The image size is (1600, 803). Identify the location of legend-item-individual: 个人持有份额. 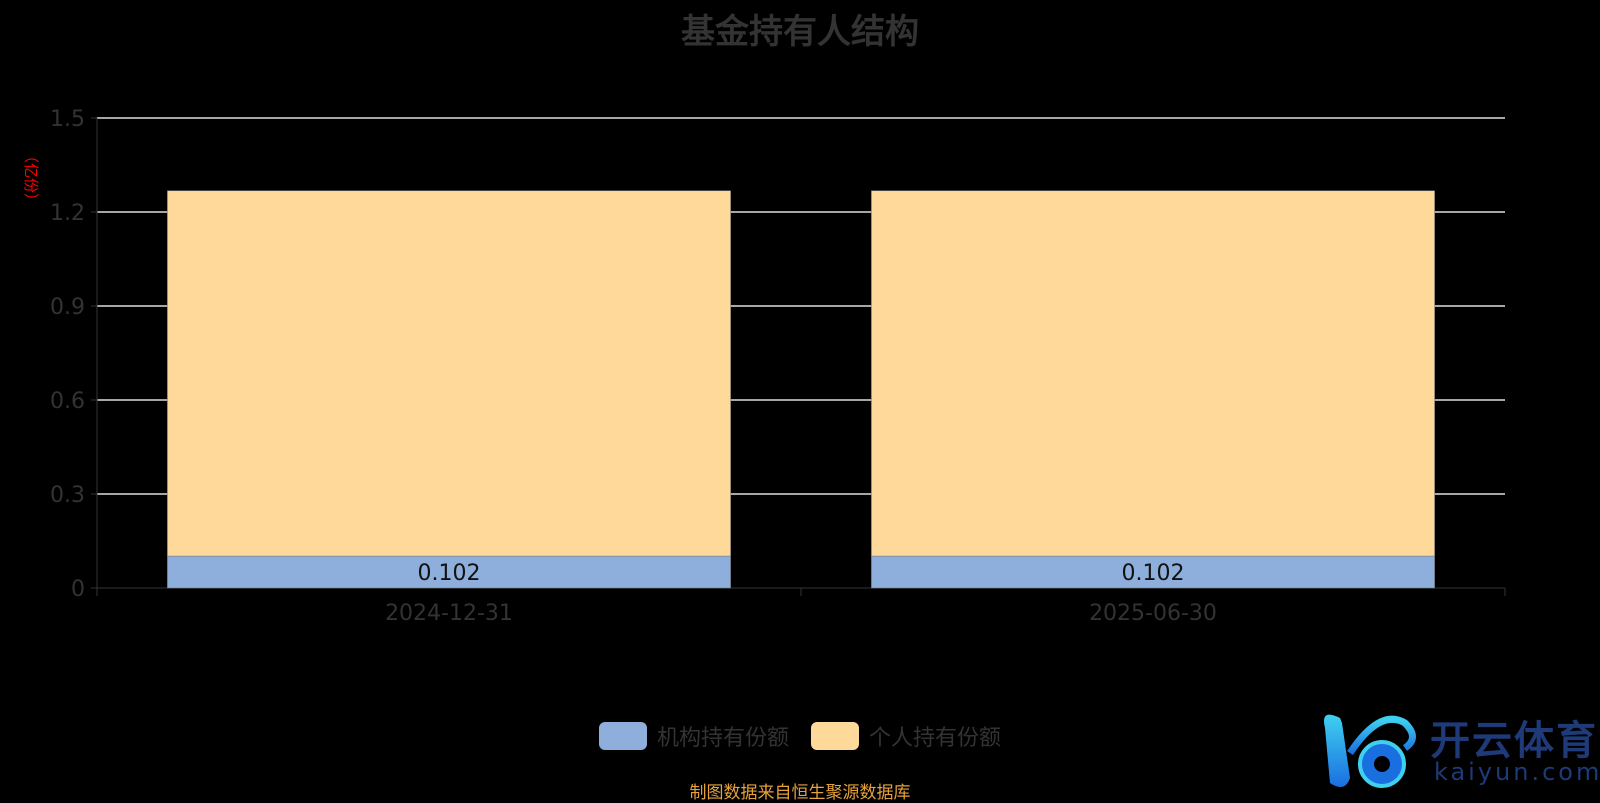
(906, 736).